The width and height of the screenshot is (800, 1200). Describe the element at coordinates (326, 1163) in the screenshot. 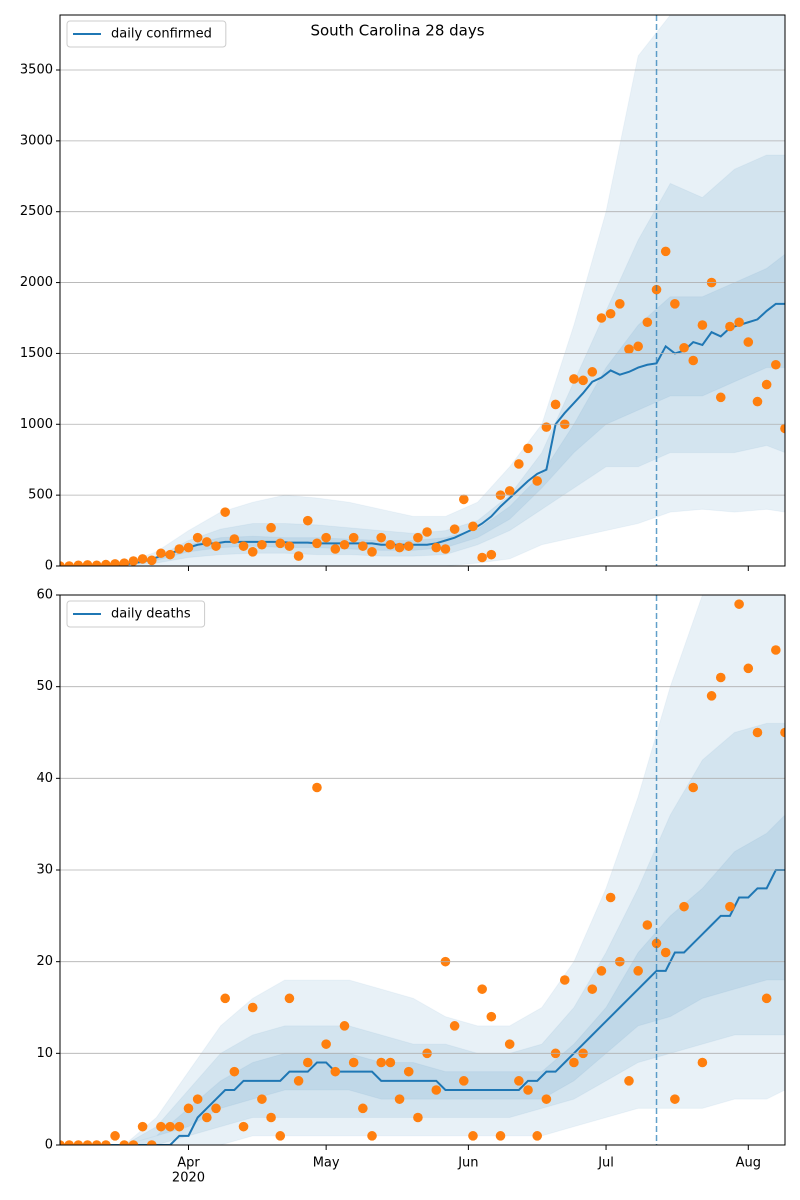

I see `x-tick-label: May` at that location.